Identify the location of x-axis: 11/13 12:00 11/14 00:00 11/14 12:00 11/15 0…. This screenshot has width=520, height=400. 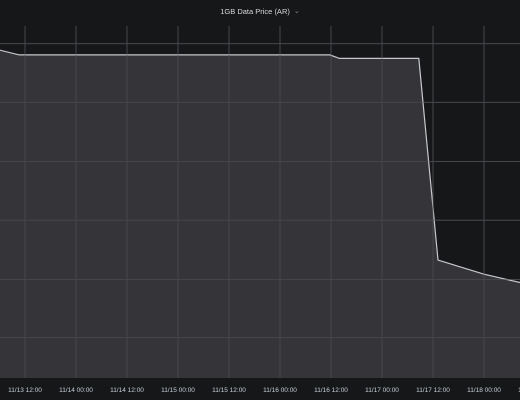
(264, 390).